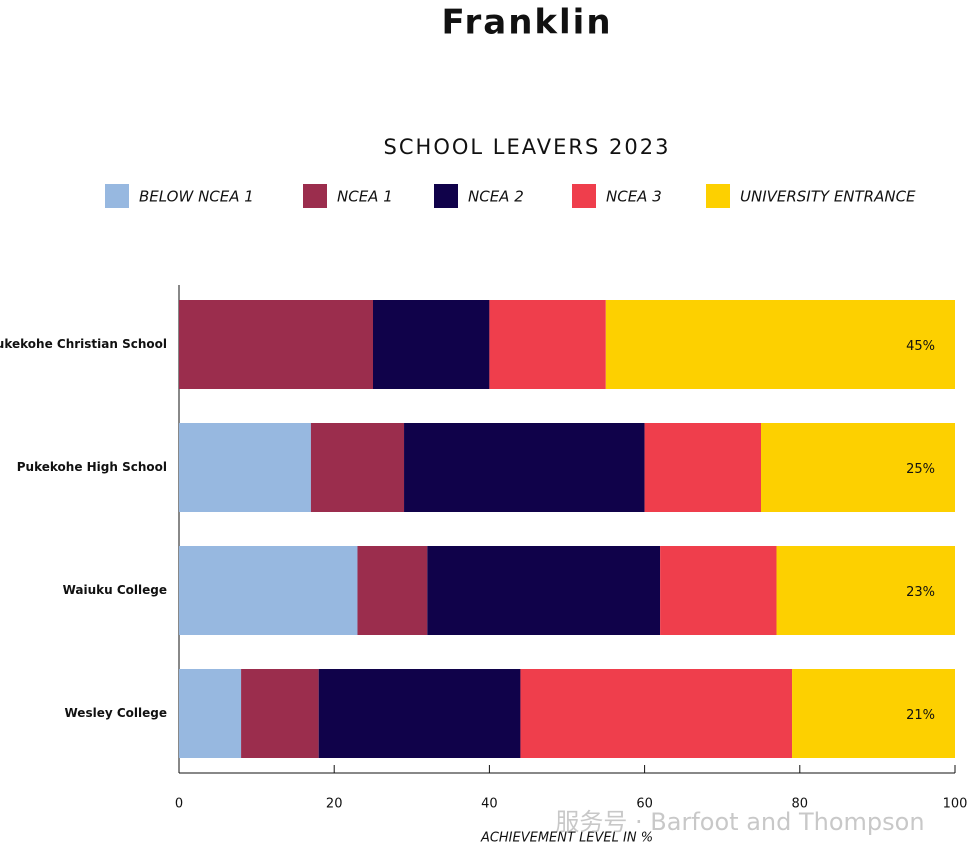 The height and width of the screenshot is (861, 973). Describe the element at coordinates (920, 469) in the screenshot. I see `value-label: 25%` at that location.